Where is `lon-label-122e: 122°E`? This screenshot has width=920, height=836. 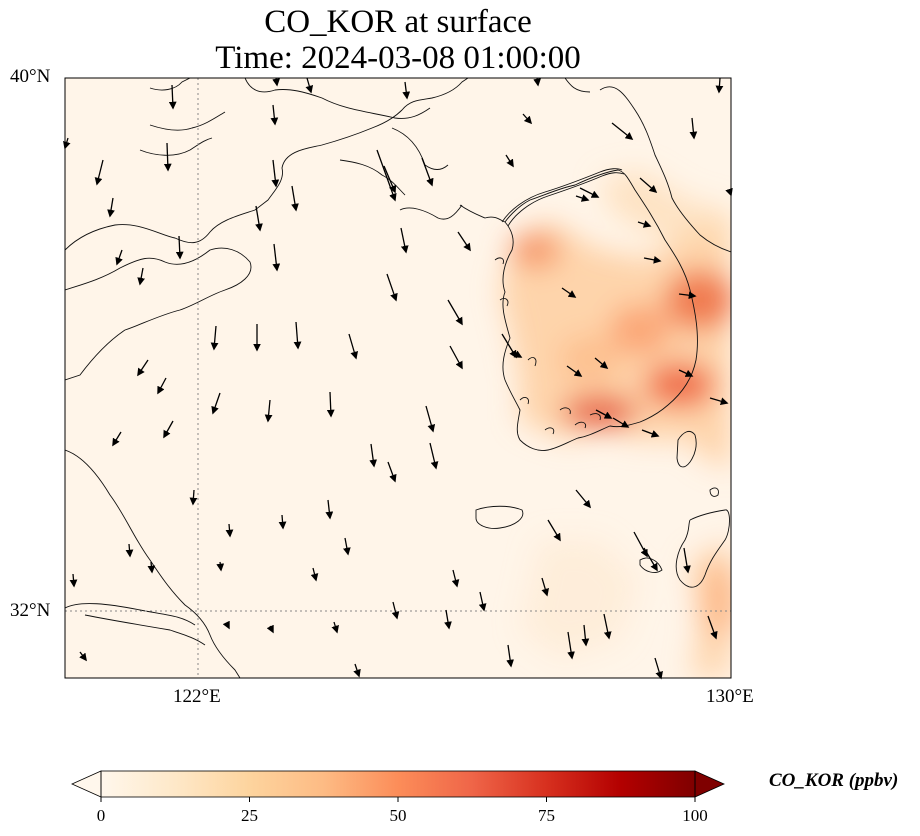
lon-label-122e: 122°E is located at coordinates (197, 696).